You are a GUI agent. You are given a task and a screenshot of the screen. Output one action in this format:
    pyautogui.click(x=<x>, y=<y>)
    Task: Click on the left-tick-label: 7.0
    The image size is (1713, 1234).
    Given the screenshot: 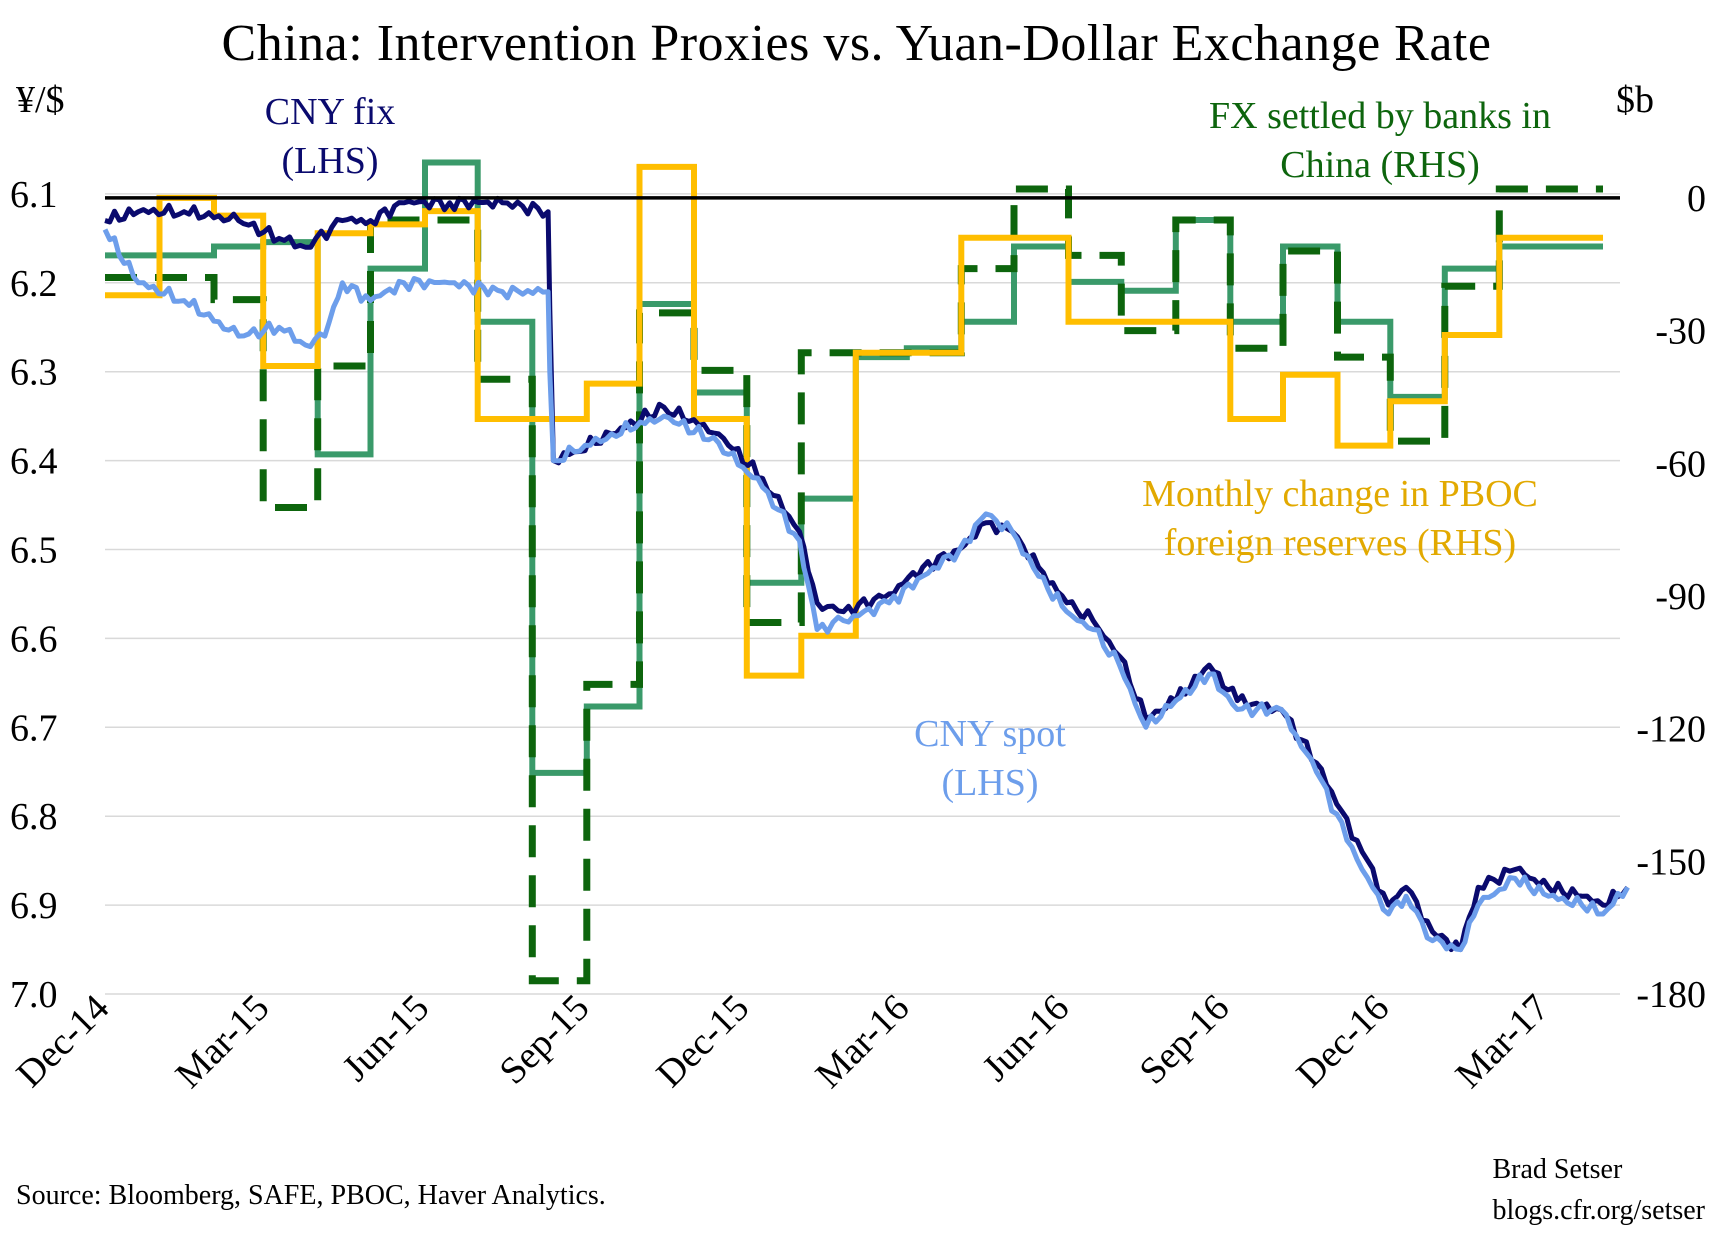 What is the action you would take?
    pyautogui.click(x=34, y=995)
    